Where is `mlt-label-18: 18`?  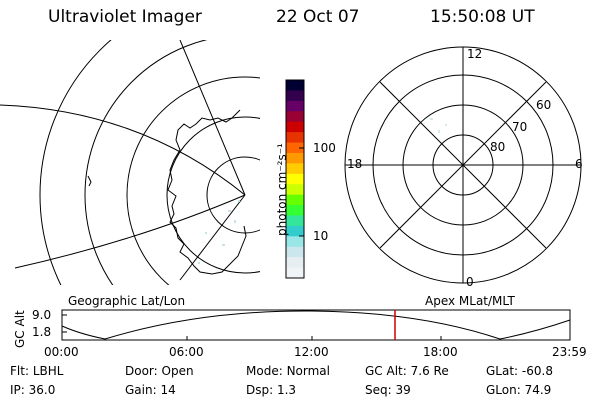
mlt-label-18: 18 is located at coordinates (355, 164).